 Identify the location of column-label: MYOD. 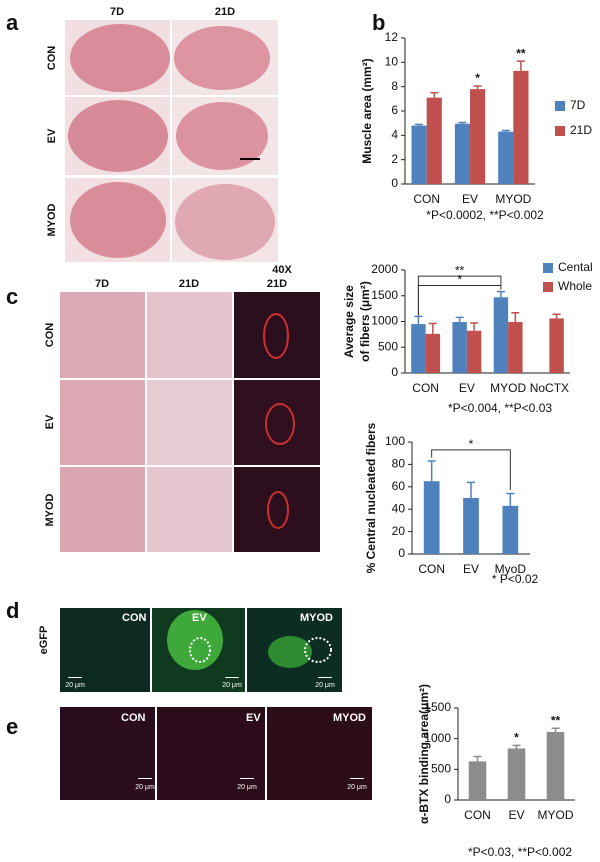
(349, 718).